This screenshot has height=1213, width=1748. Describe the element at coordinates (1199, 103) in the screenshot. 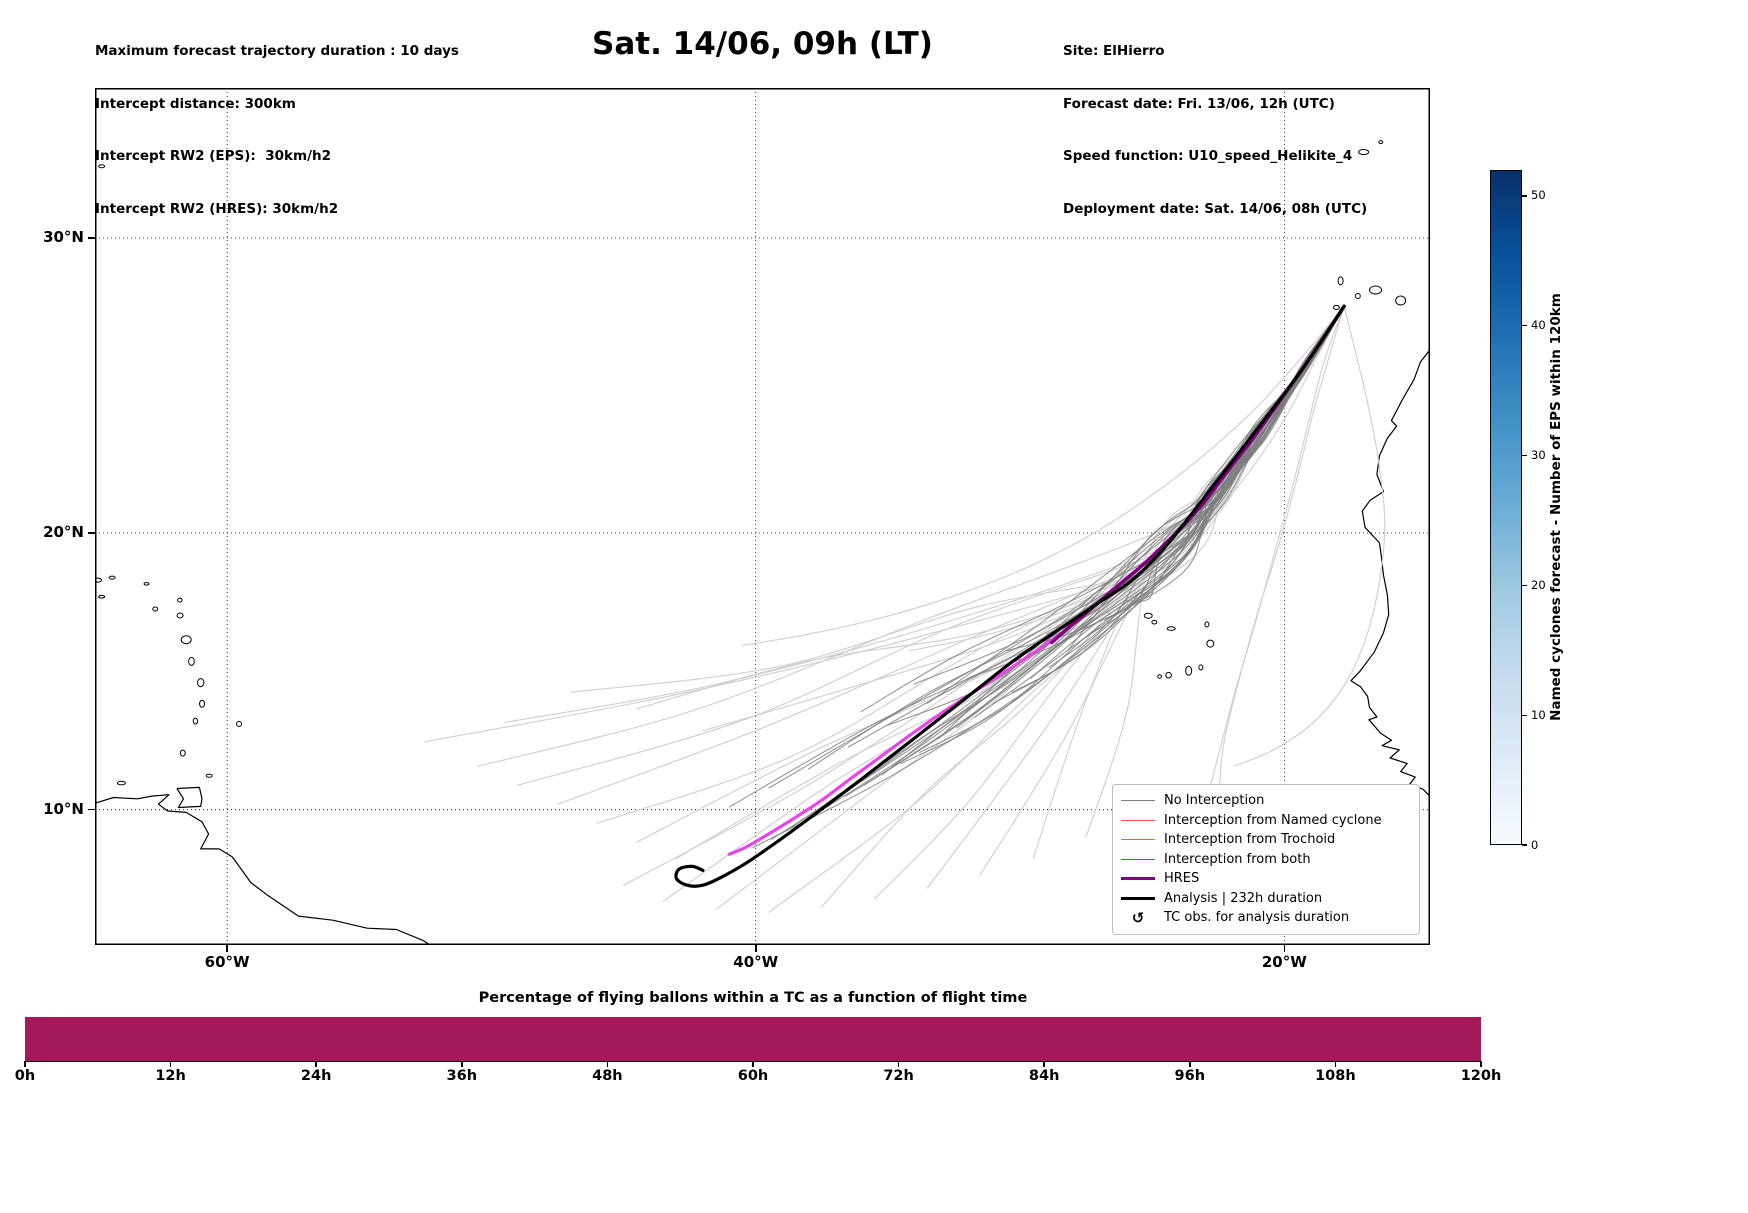

I see `site-info-line: Forecast date: Fri. 13/06, 12h (UTC)` at that location.